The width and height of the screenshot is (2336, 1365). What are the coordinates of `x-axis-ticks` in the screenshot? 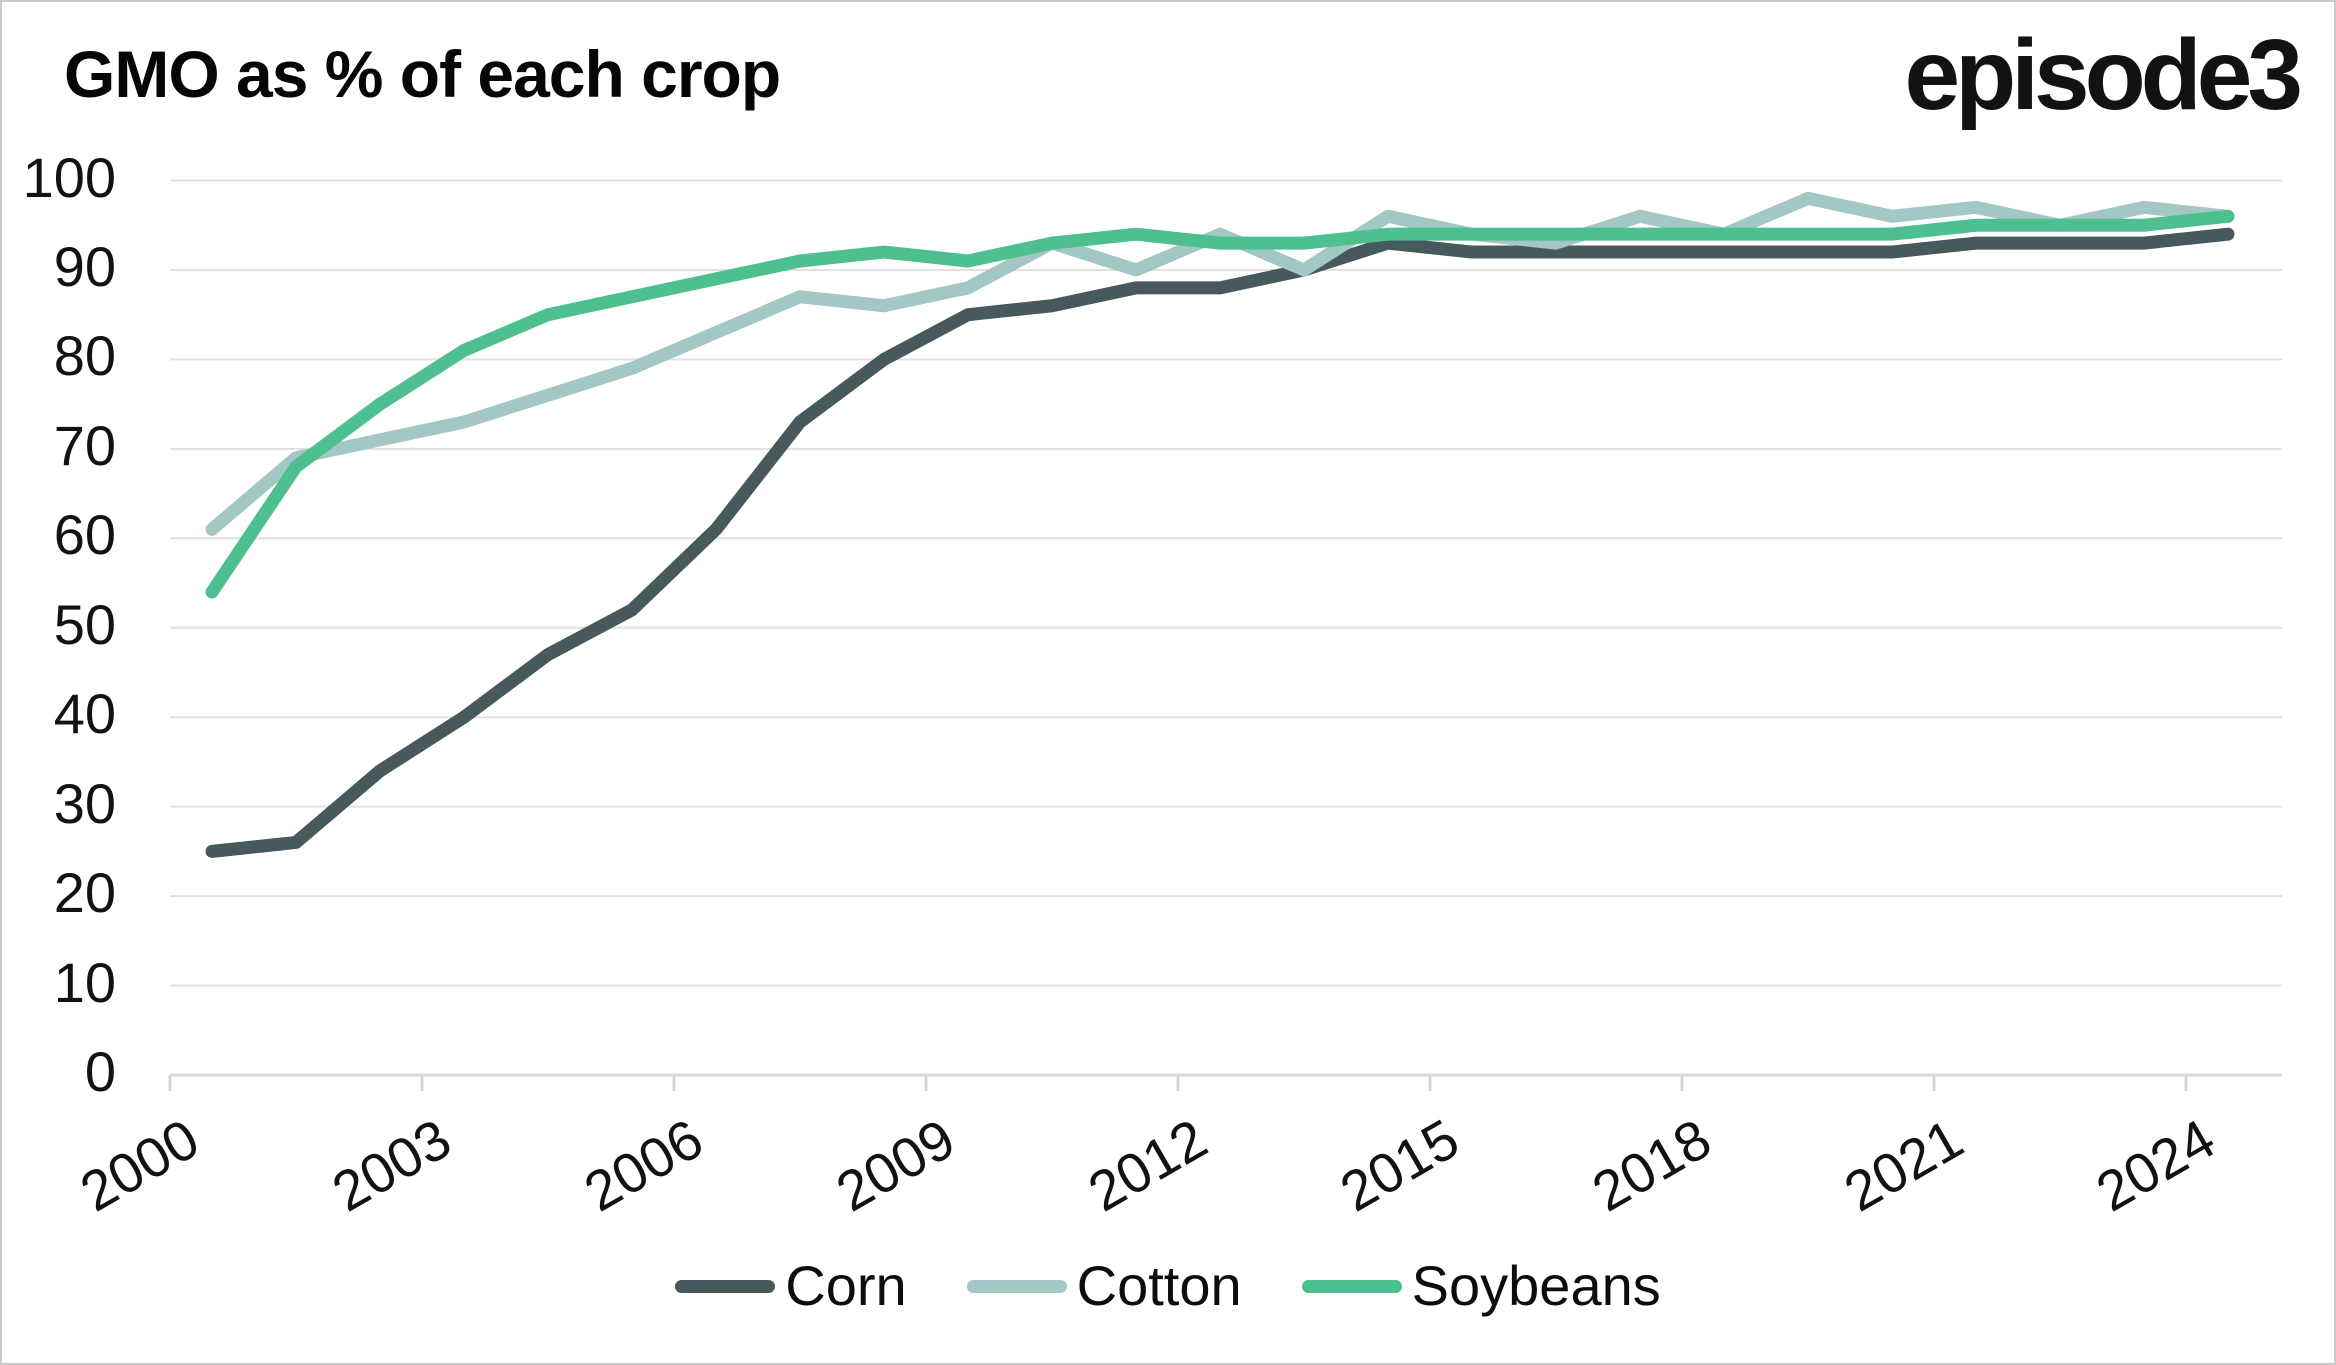 It's located at (1178, 1083).